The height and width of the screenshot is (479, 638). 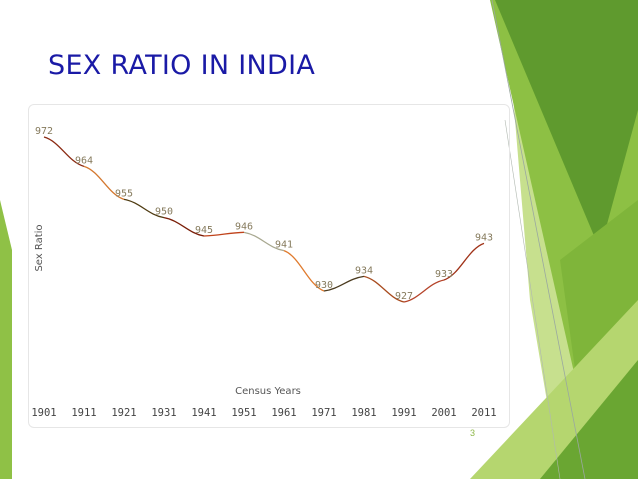 What do you see at coordinates (204, 230) in the screenshot?
I see `chart-data-label: 945` at bounding box center [204, 230].